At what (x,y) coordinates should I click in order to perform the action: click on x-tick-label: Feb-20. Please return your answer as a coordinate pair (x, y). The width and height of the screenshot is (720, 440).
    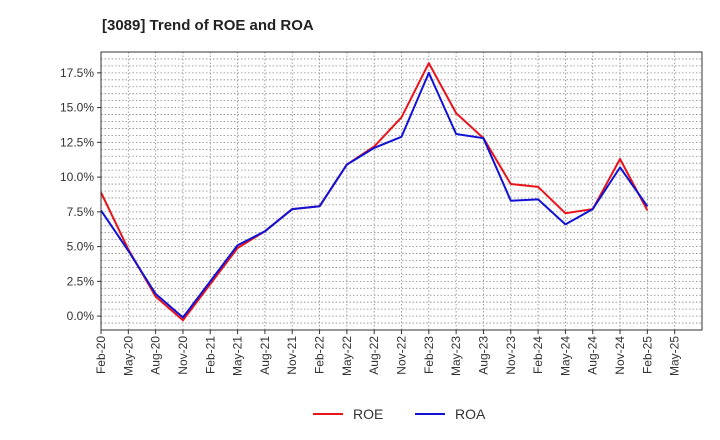
    Looking at the image, I should click on (101, 355).